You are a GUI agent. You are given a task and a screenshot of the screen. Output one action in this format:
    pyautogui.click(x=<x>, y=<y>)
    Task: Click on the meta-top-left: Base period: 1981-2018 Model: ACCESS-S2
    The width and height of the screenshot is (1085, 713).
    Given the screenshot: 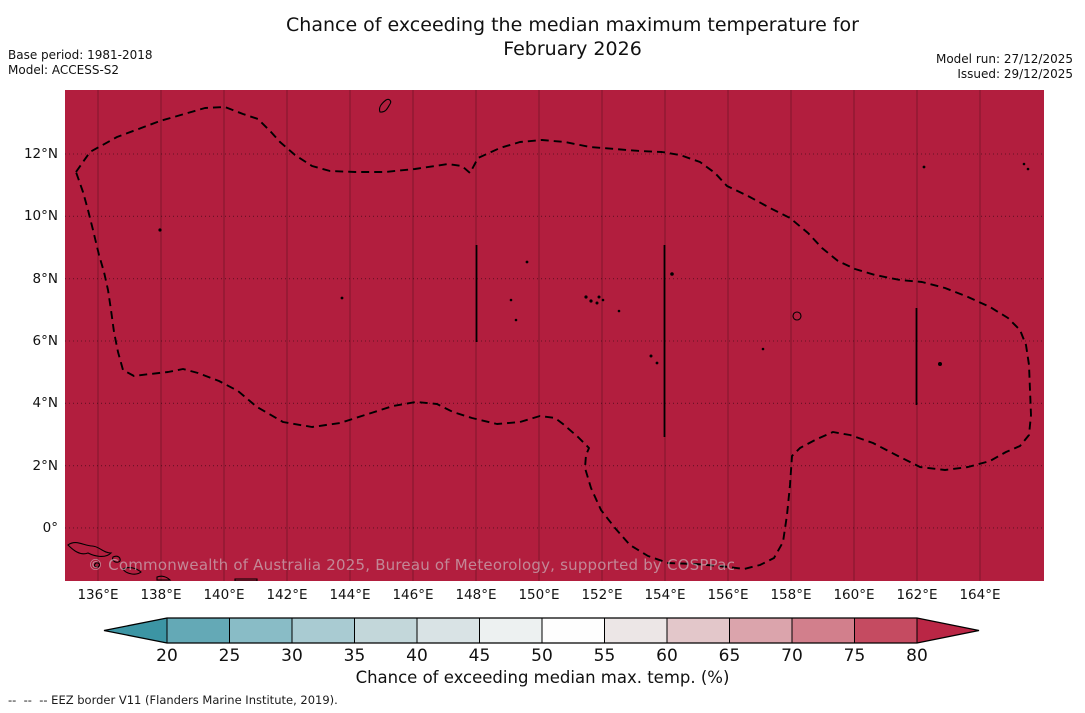 What is the action you would take?
    pyautogui.click(x=80, y=62)
    